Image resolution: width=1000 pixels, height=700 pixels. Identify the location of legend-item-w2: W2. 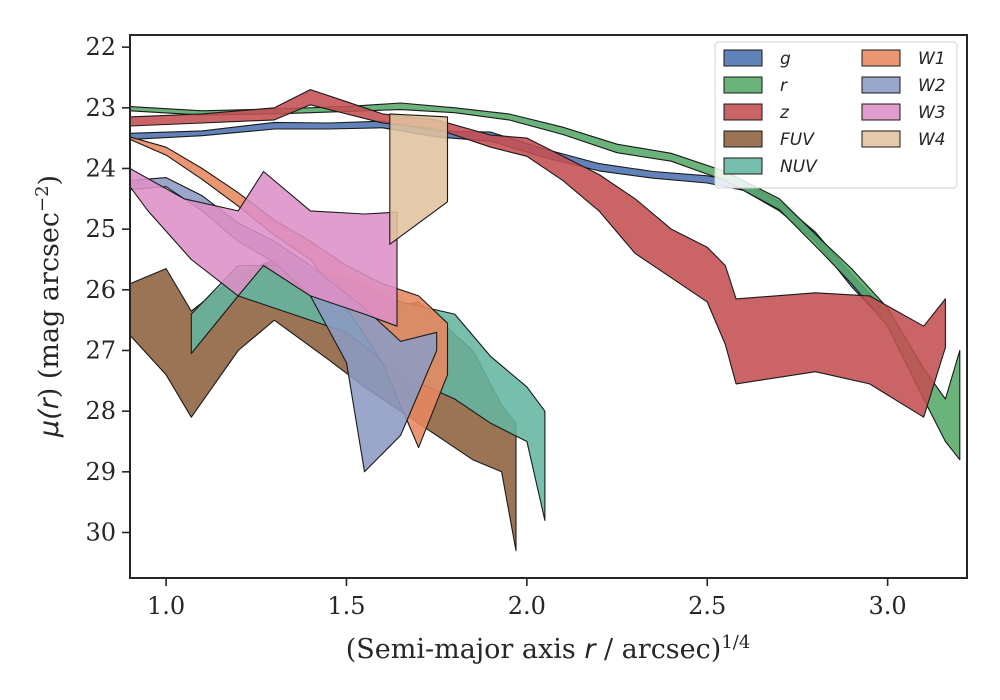
(903, 86).